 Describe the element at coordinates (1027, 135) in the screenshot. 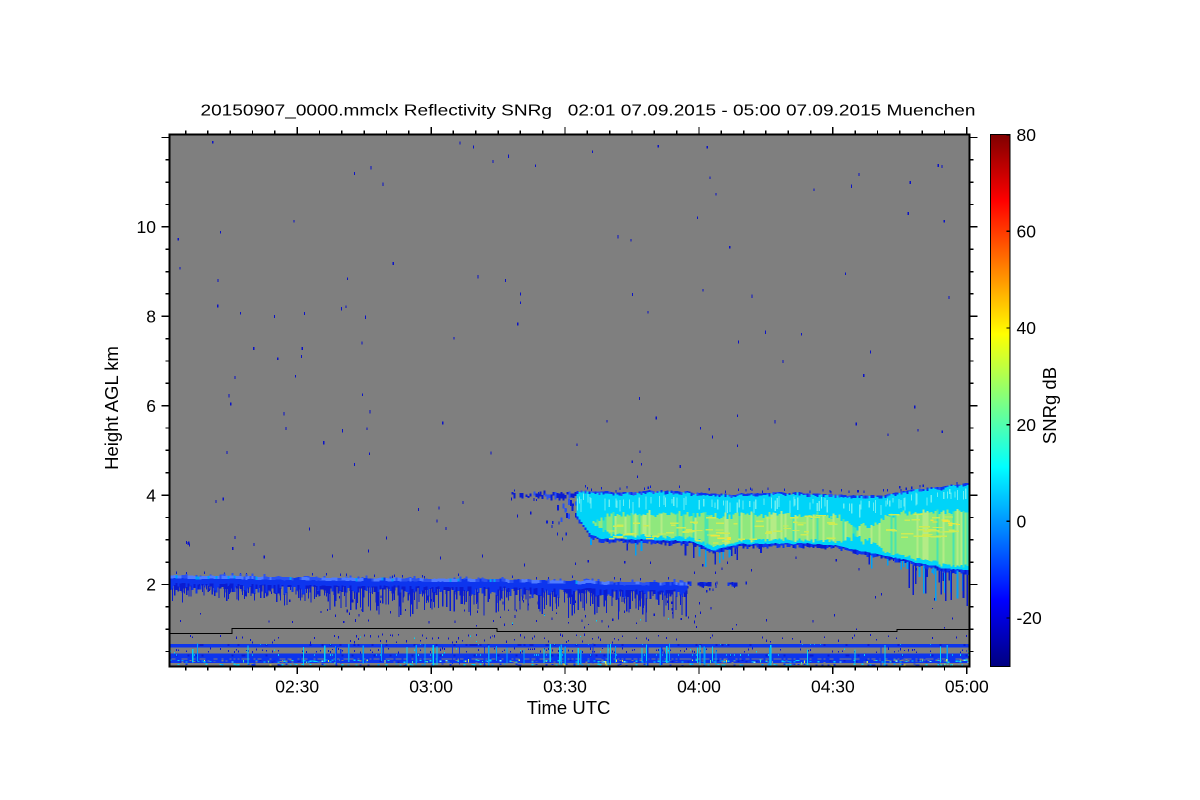

I see `svg-text: 80` at that location.